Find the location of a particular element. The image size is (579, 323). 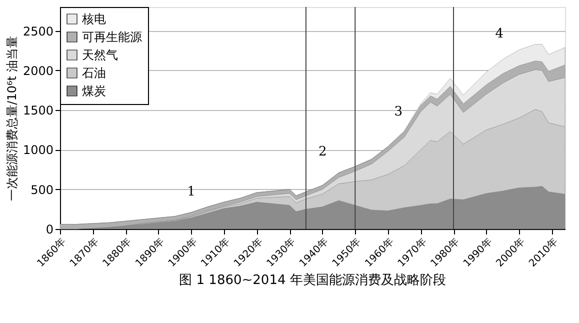

y-axis-title: 一次能源消费总量/10⁶t 油当量 is located at coordinates (11, 118).